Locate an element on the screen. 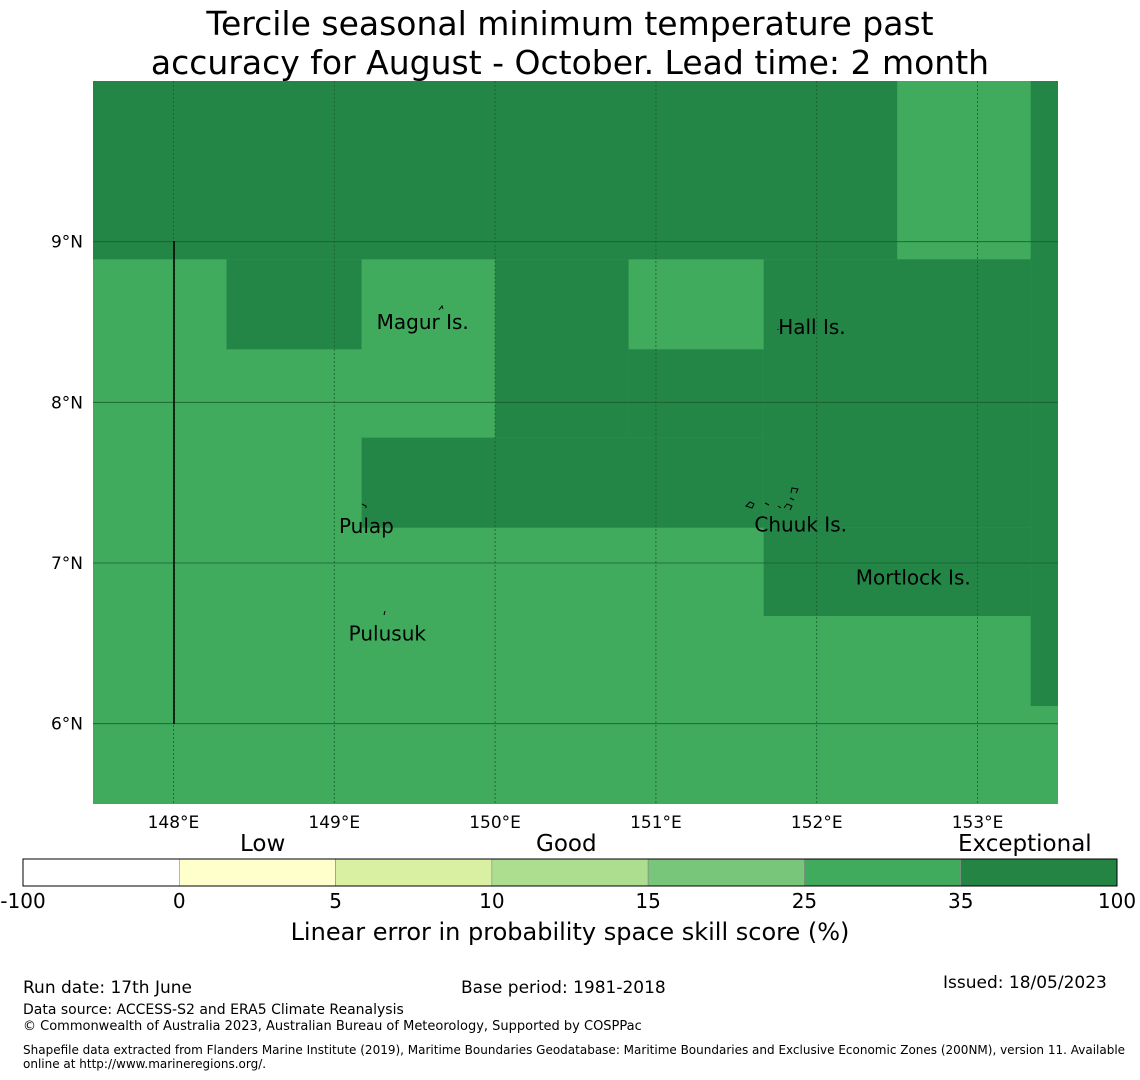  latitude-tick-label: 9°N is located at coordinates (67, 243).